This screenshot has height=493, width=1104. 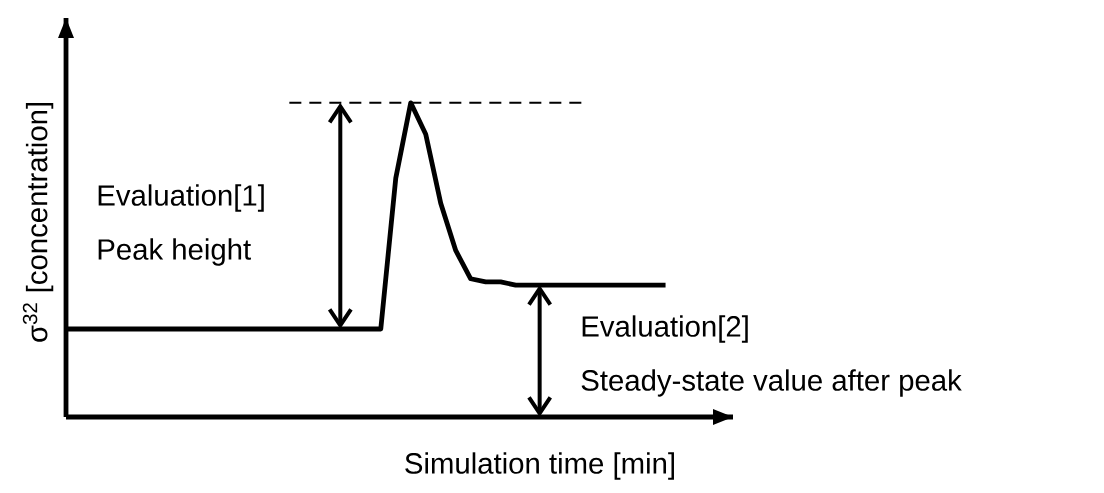 I want to click on annotation: Steady-state value after peak, so click(x=771, y=383).